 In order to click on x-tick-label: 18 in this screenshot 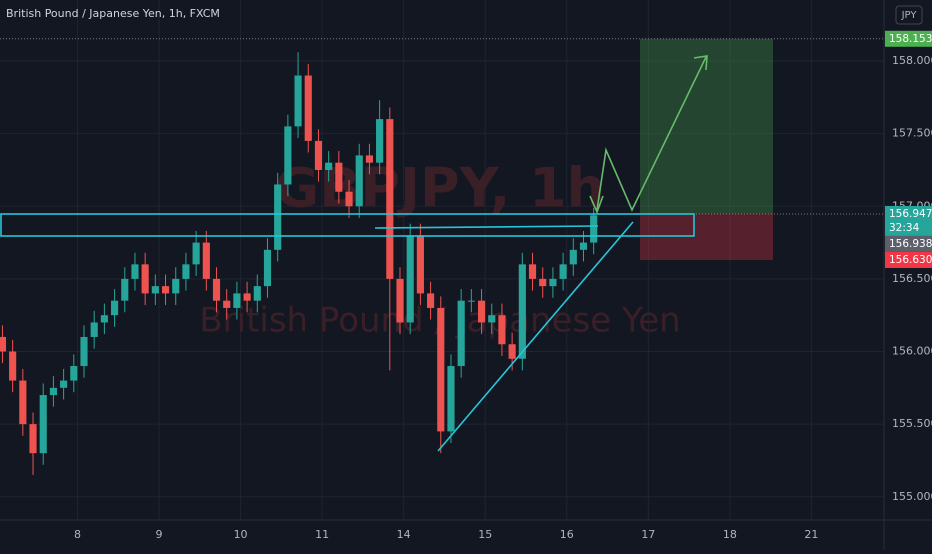, I will do `click(730, 534)`.